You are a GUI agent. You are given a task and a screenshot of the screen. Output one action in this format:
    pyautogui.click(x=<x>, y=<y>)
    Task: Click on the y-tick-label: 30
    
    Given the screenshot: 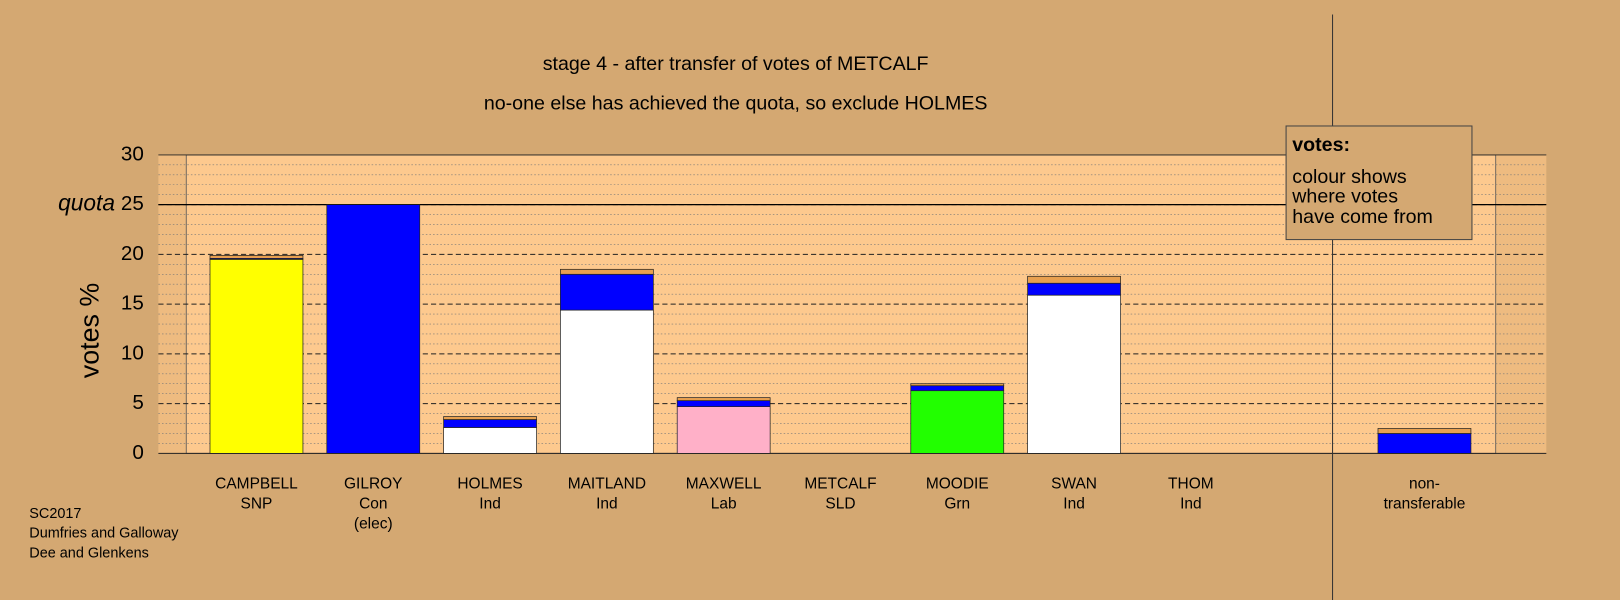 What is the action you would take?
    pyautogui.click(x=132, y=153)
    